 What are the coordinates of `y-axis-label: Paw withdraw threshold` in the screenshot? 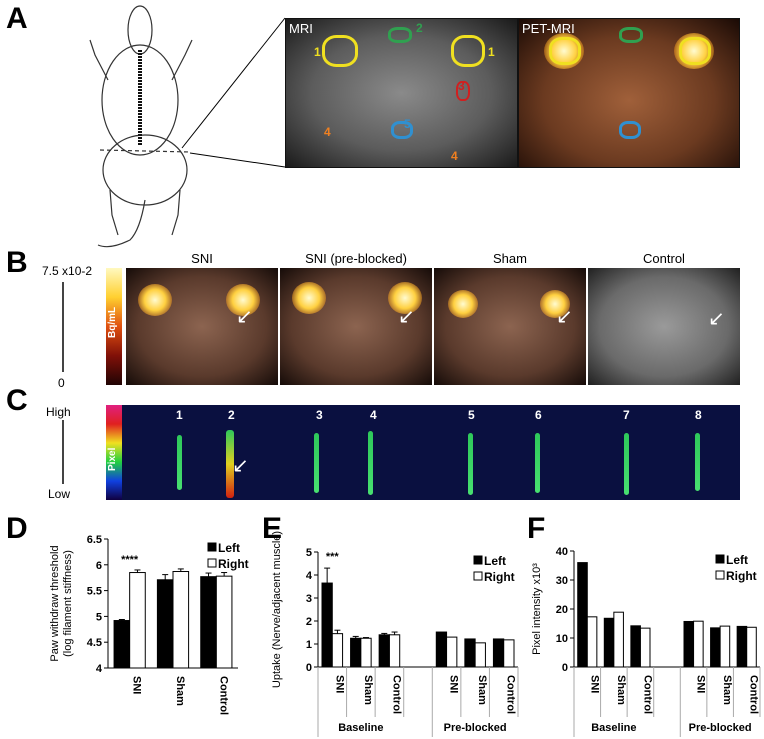 It's located at (55, 603).